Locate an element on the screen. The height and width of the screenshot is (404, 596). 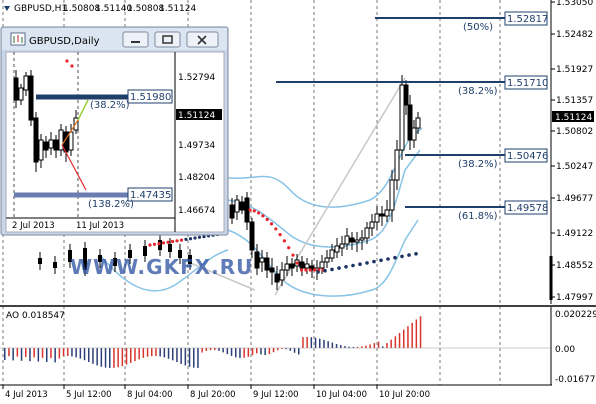
fib-price: 1.49578 is located at coordinates (527, 208).